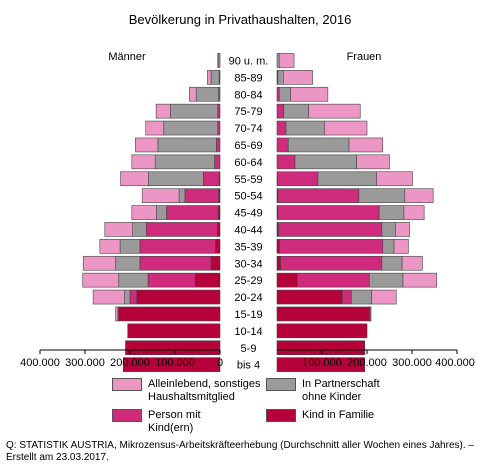 The image size is (481, 472). I want to click on legend-label-in-partnerschaft: In Partnerschaft ohne Kinder, so click(341, 390).